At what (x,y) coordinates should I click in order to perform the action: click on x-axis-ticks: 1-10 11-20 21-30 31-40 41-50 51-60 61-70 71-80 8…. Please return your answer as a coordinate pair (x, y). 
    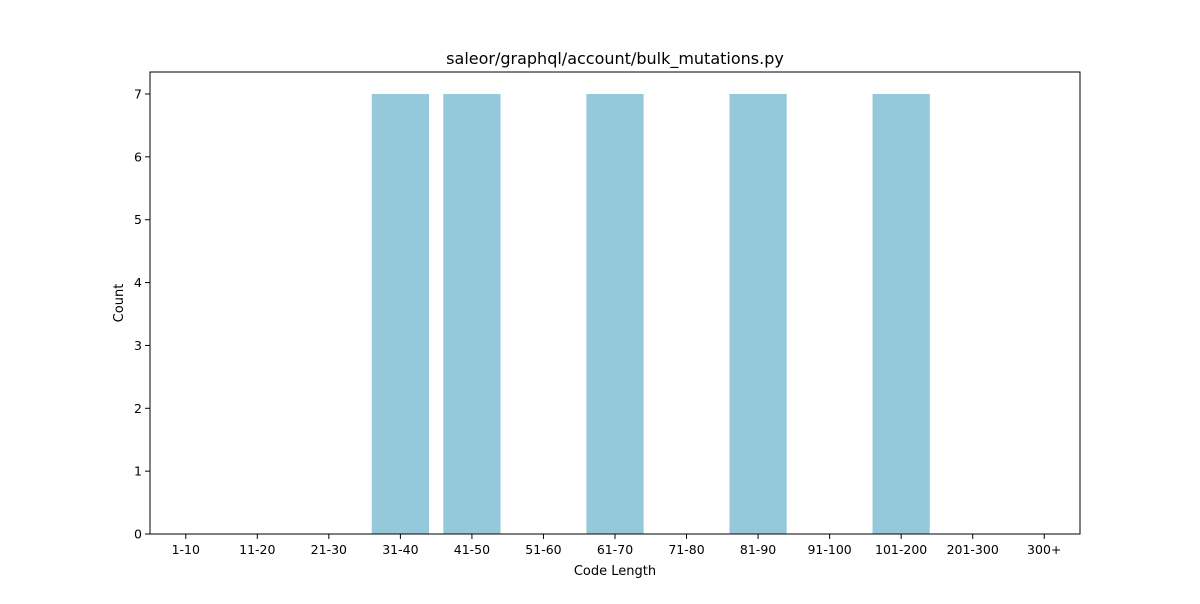
    Looking at the image, I should click on (616, 545).